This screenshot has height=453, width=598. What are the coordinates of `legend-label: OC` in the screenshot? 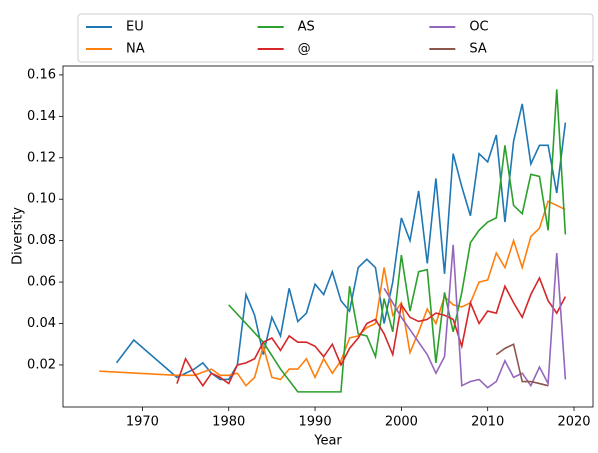 It's located at (478, 27).